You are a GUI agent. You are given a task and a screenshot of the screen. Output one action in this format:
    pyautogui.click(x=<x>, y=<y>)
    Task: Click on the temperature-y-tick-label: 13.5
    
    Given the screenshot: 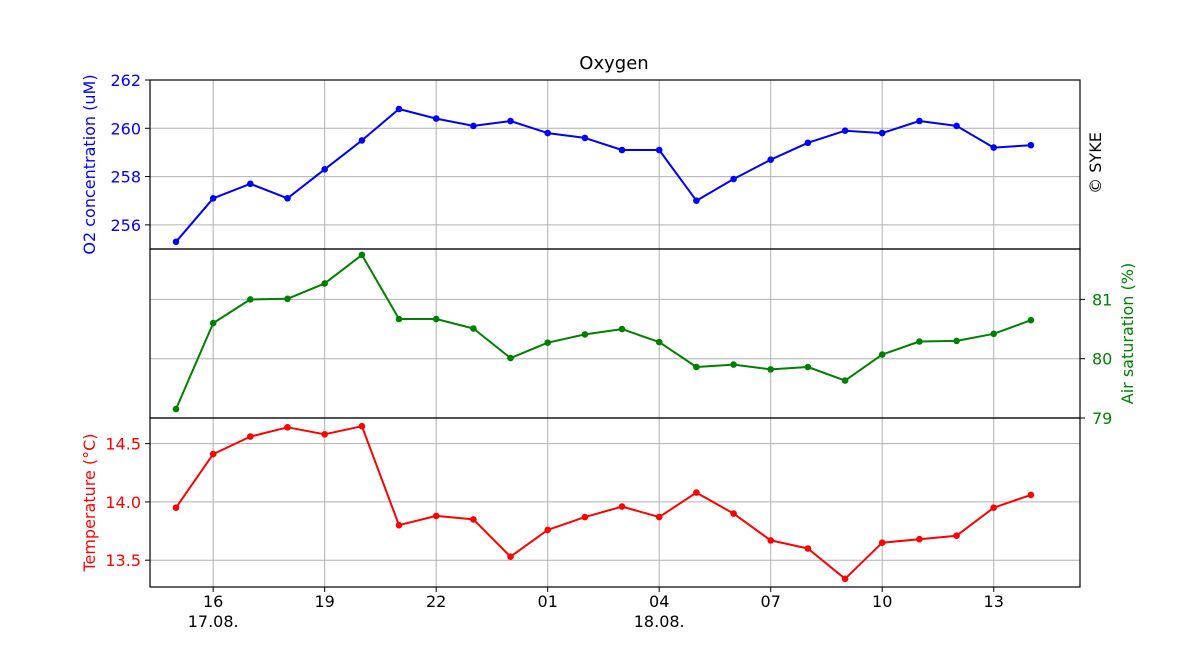 What is the action you would take?
    pyautogui.click(x=123, y=560)
    